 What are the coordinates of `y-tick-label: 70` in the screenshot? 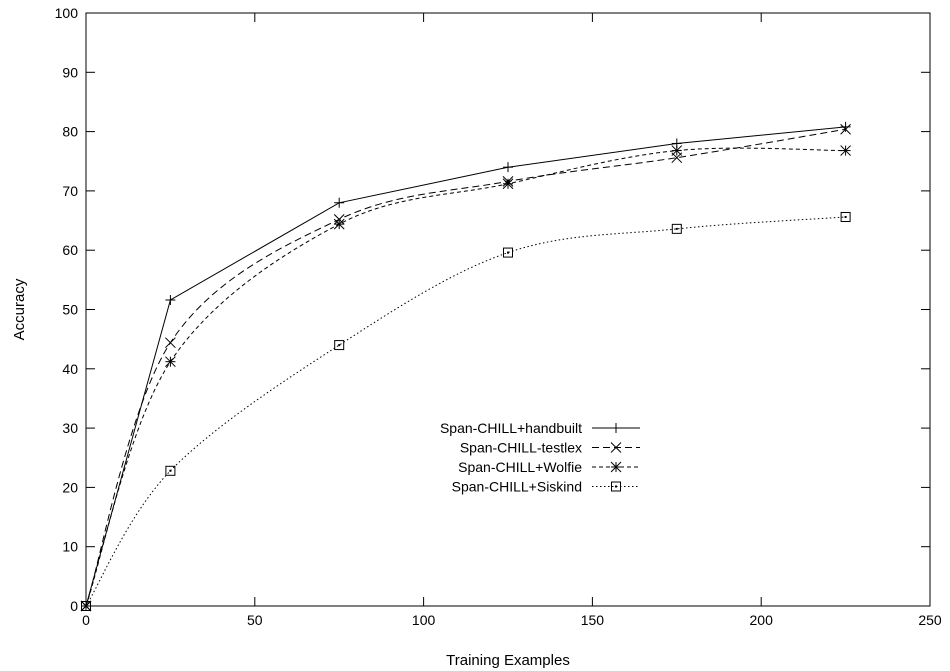 It's located at (70, 191).